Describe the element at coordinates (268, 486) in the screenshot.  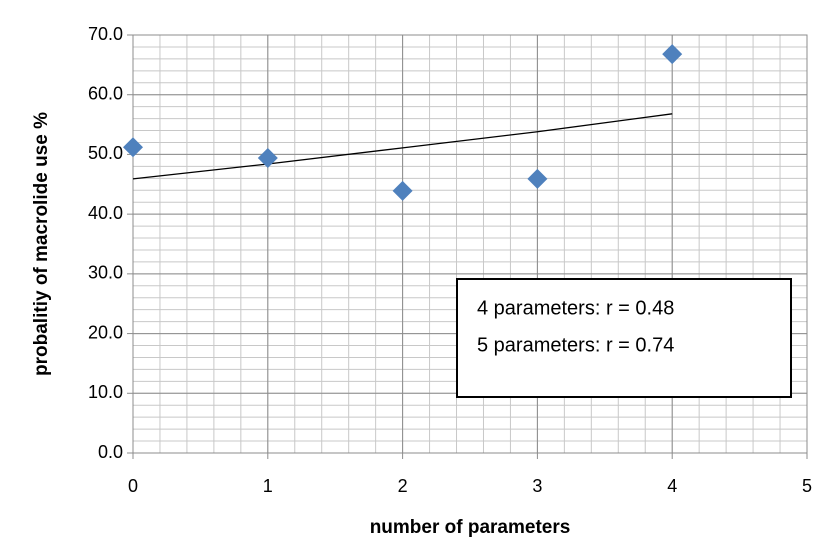
I see `x-tick-label: 1` at that location.